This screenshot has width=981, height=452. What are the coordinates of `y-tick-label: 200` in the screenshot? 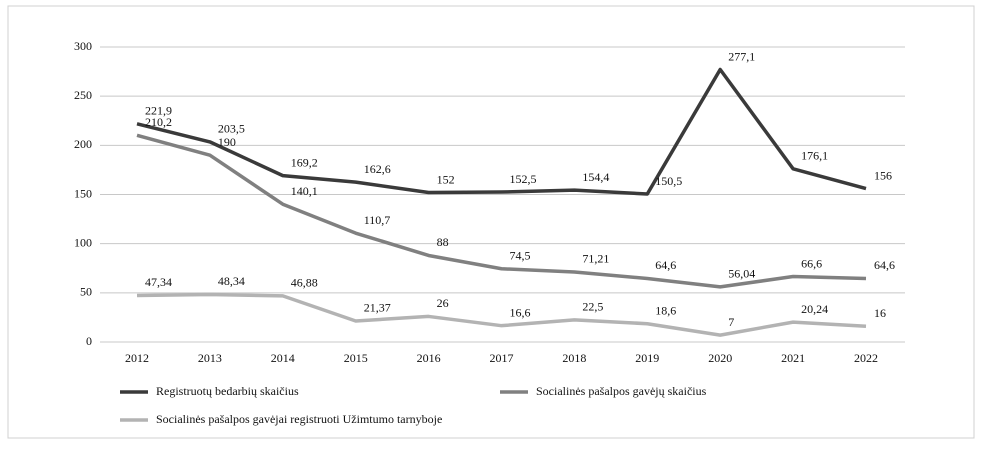 It's located at (83, 144).